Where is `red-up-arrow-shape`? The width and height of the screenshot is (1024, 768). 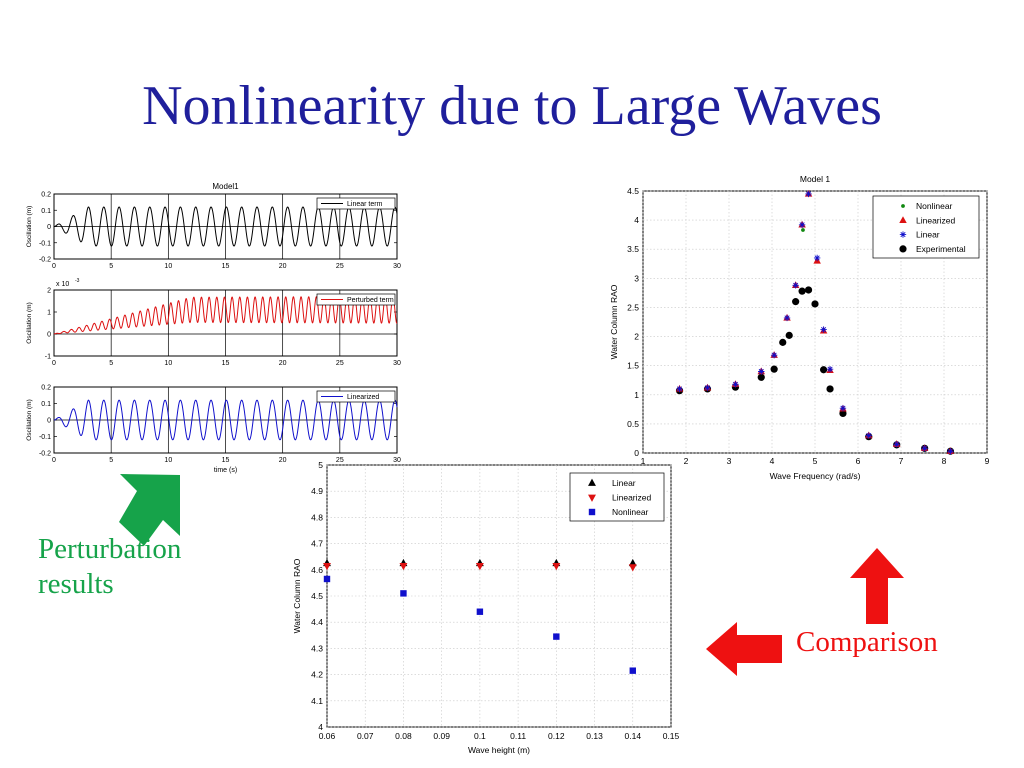
red-up-arrow-shape is located at coordinates (877, 586).